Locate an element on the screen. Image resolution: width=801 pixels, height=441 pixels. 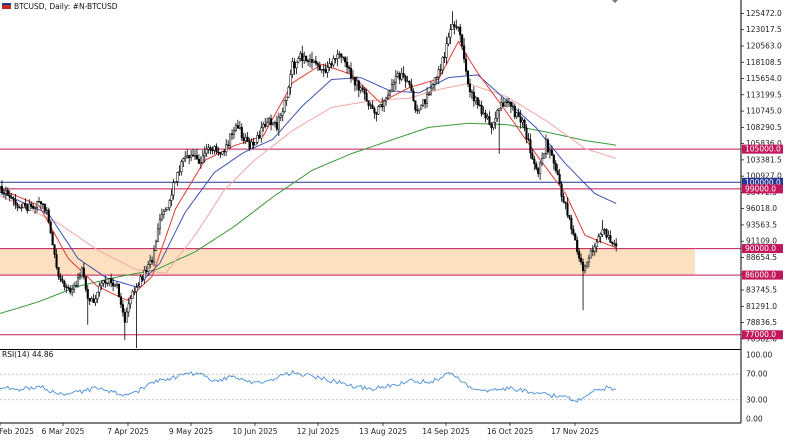
level-price-label: 90000.0 is located at coordinates (760, 248).